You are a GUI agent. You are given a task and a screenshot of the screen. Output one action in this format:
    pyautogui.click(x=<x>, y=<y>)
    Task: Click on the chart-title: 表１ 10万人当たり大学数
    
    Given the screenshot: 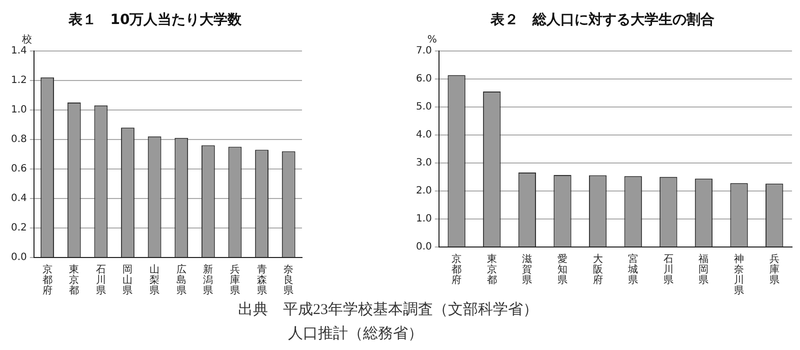 What is the action you would take?
    pyautogui.click(x=155, y=20)
    